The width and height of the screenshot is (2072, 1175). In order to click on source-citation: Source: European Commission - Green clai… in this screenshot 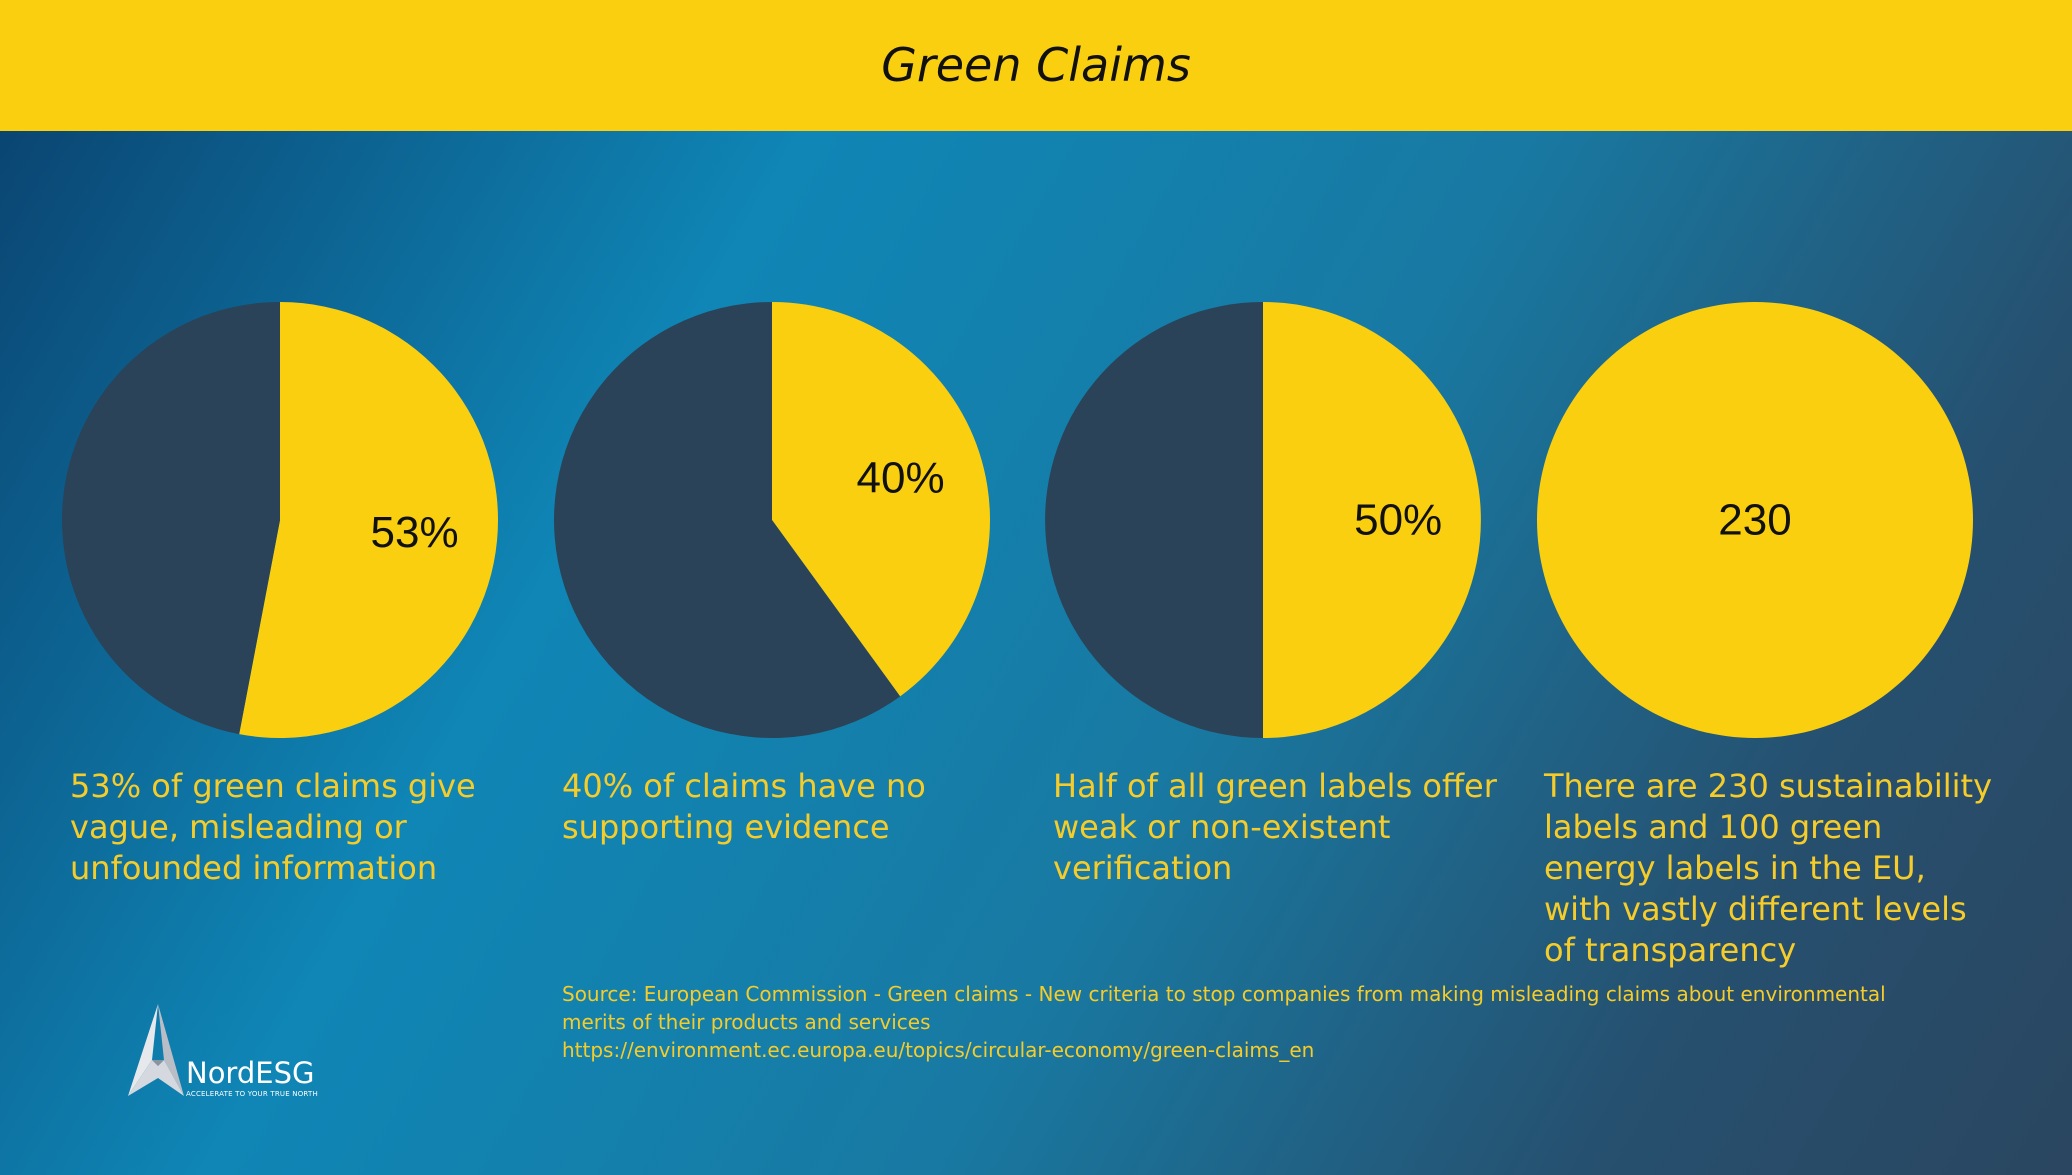, I will do `click(1262, 1022)`.